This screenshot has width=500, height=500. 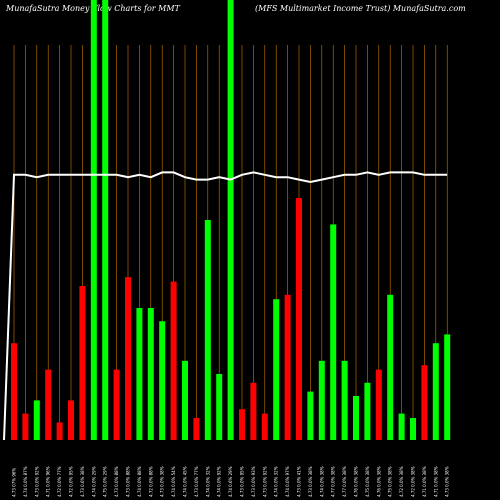 What do you see at coordinates (150, 481) in the screenshot?
I see `x-tick-label: 4.72 0.0% 88%` at bounding box center [150, 481].